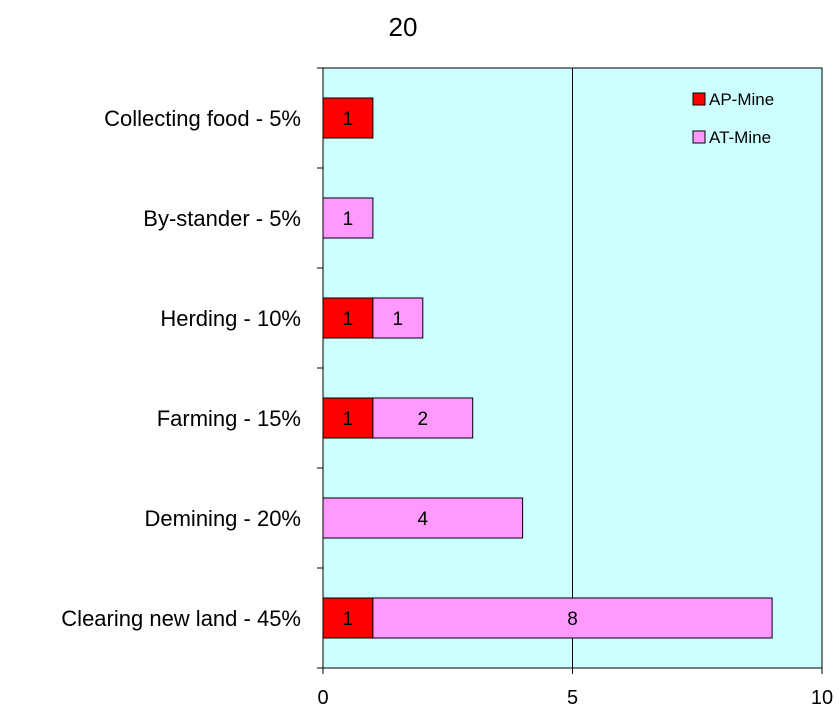  Describe the element at coordinates (741, 99) in the screenshot. I see `legend-label: AP-Mine` at that location.